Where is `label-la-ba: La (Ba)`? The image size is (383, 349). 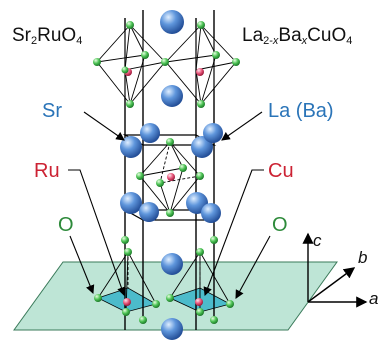 label-la-ba: La (Ba) is located at coordinates (301, 111).